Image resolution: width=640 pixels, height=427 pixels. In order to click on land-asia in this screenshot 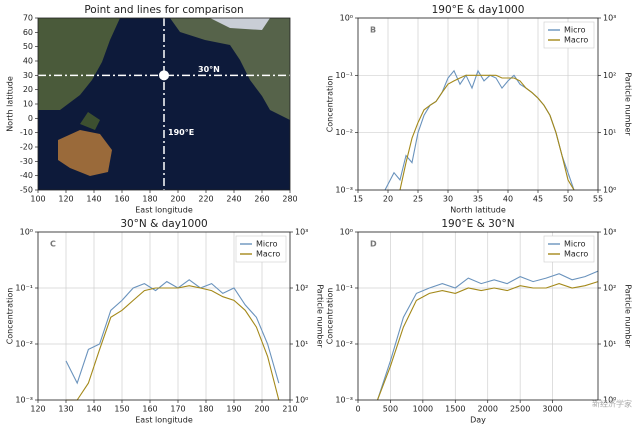, I will do `click(79, 64)`.